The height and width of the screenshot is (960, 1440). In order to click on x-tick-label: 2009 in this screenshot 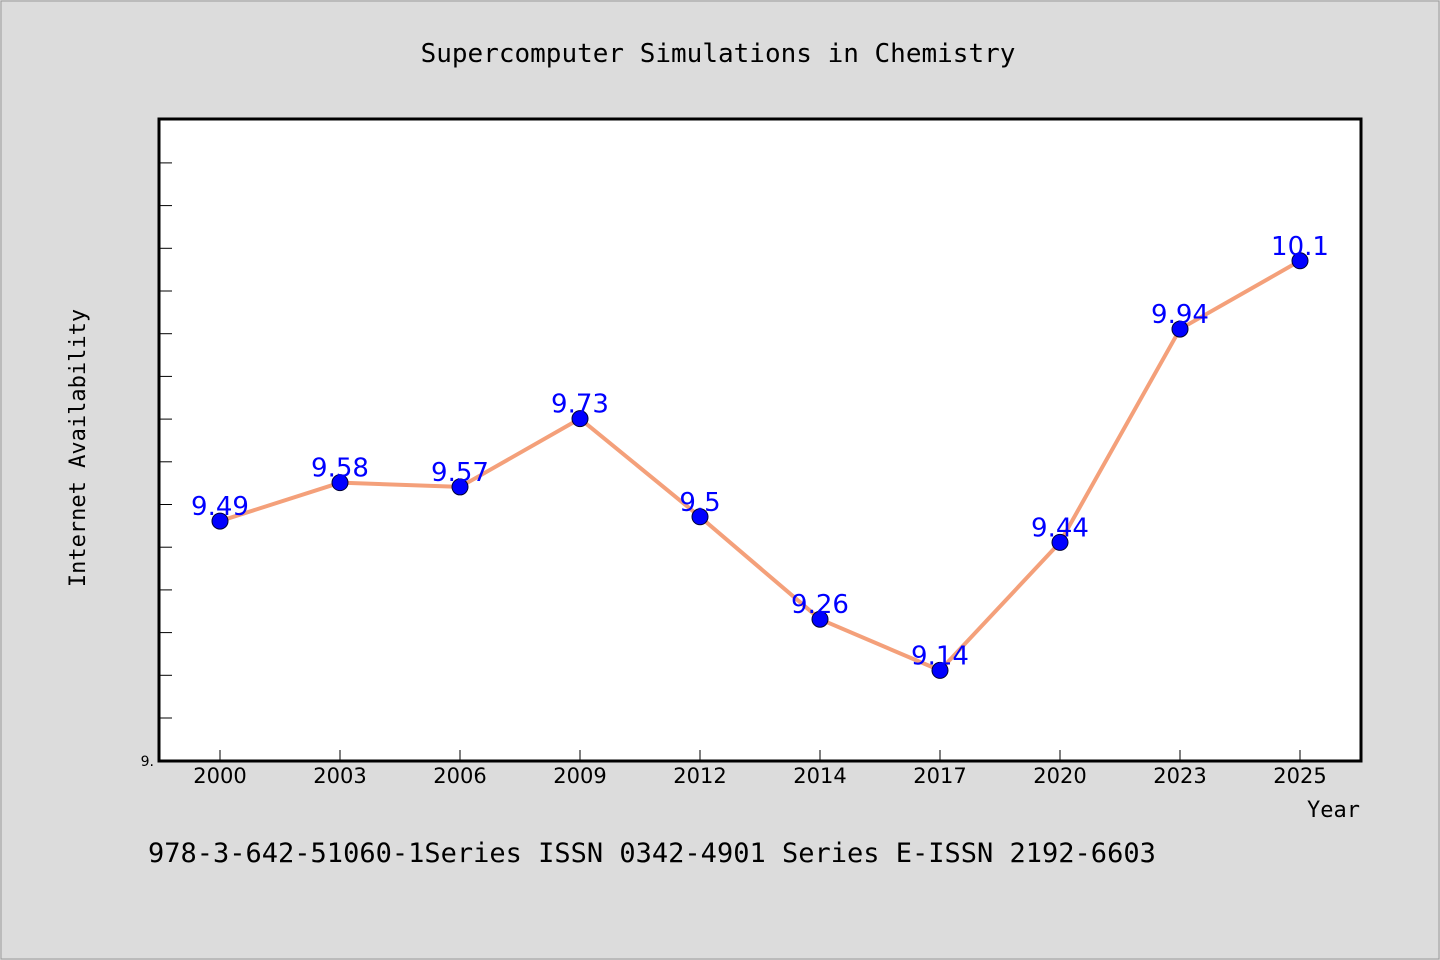, I will do `click(579, 776)`.